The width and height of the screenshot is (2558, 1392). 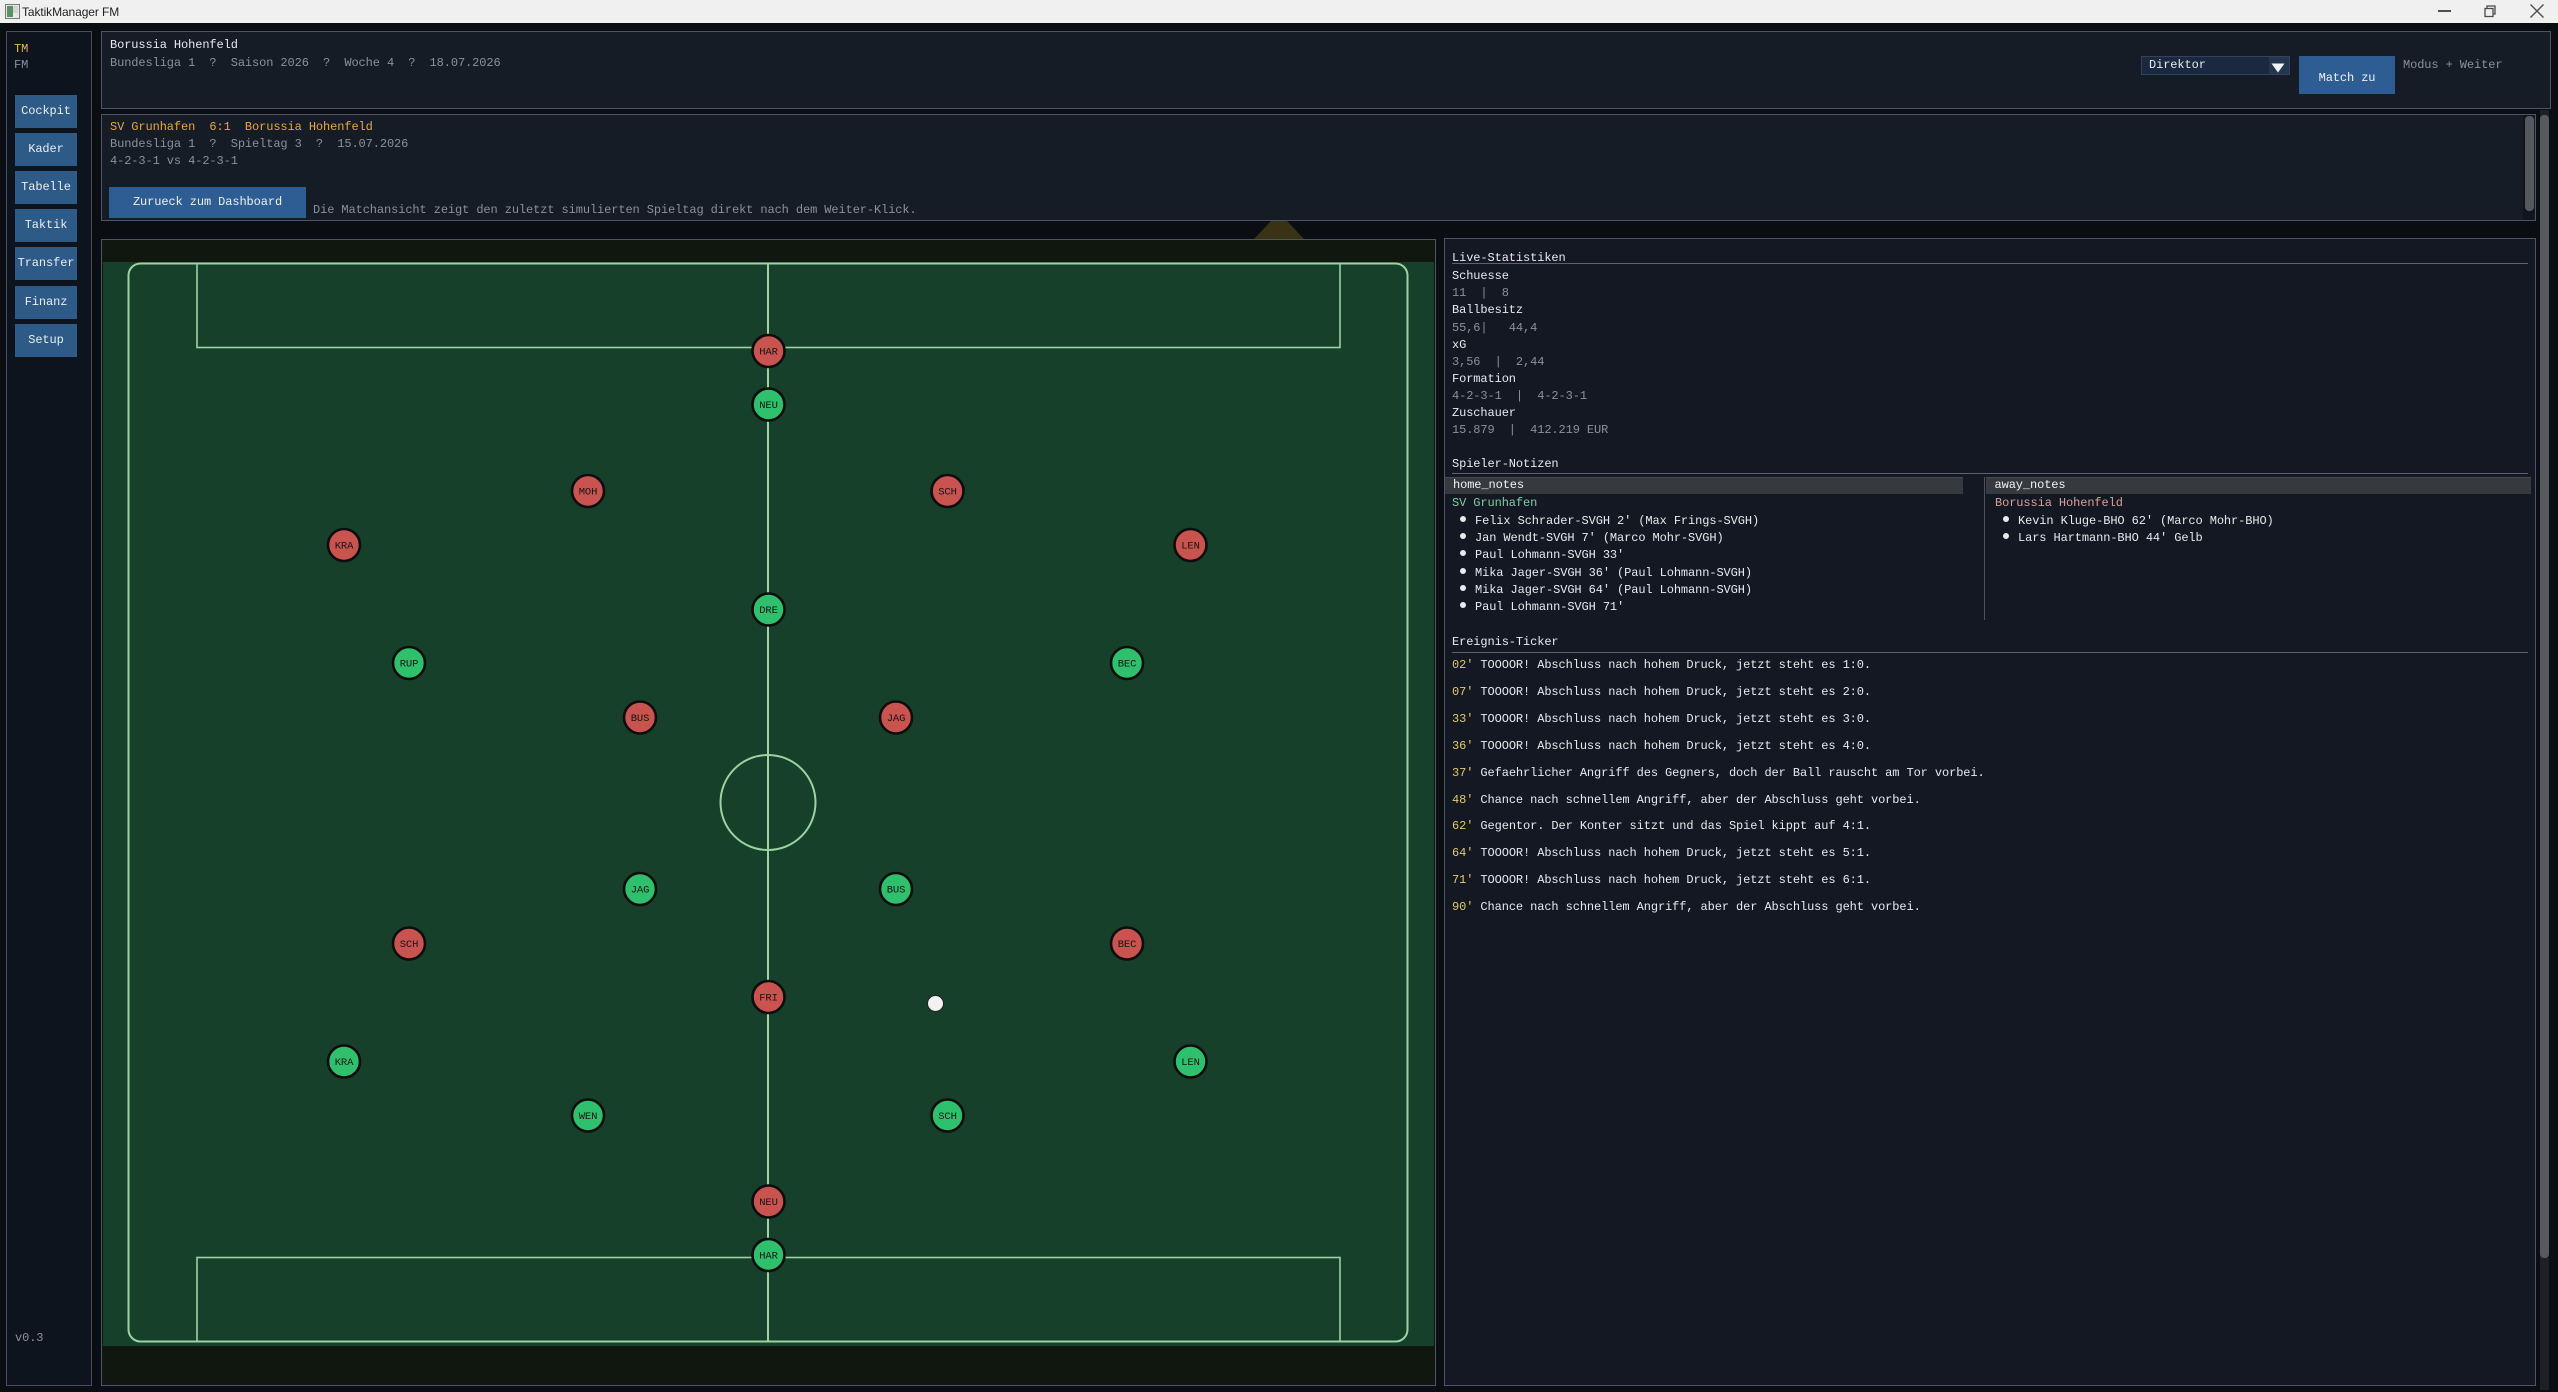 I want to click on svg-text: FRI, so click(x=768, y=999).